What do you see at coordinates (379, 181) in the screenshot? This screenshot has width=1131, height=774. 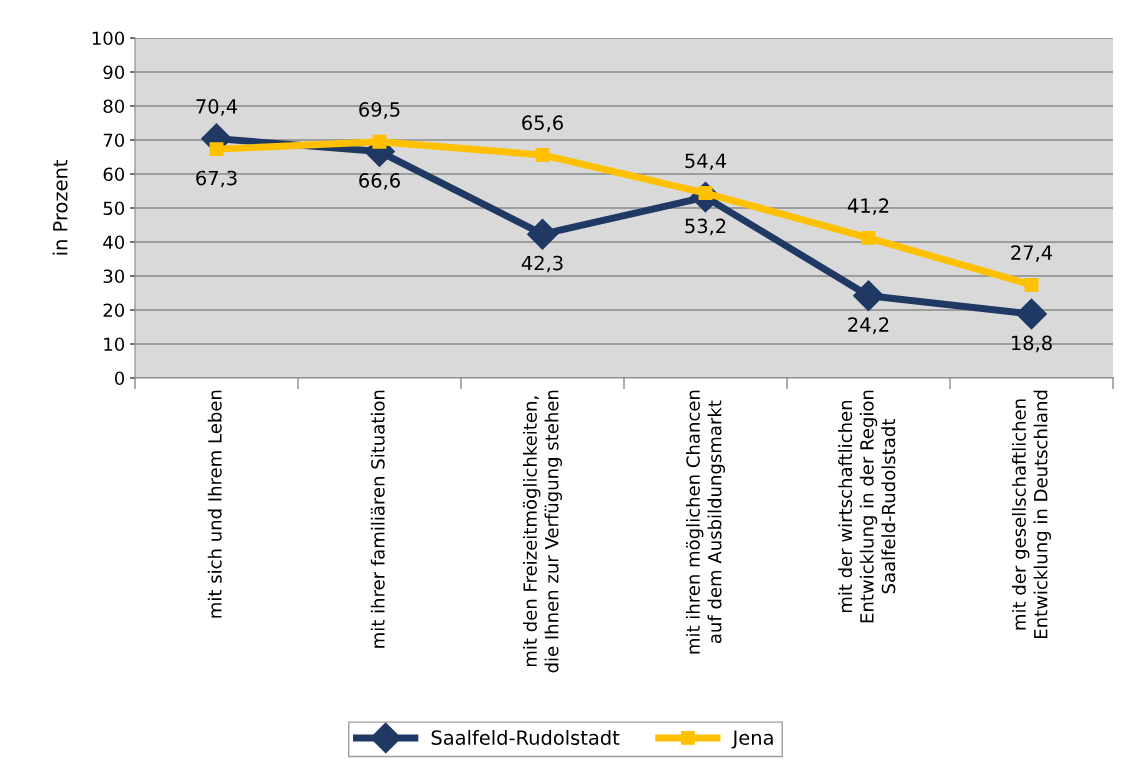 I see `data-label: 66,6` at bounding box center [379, 181].